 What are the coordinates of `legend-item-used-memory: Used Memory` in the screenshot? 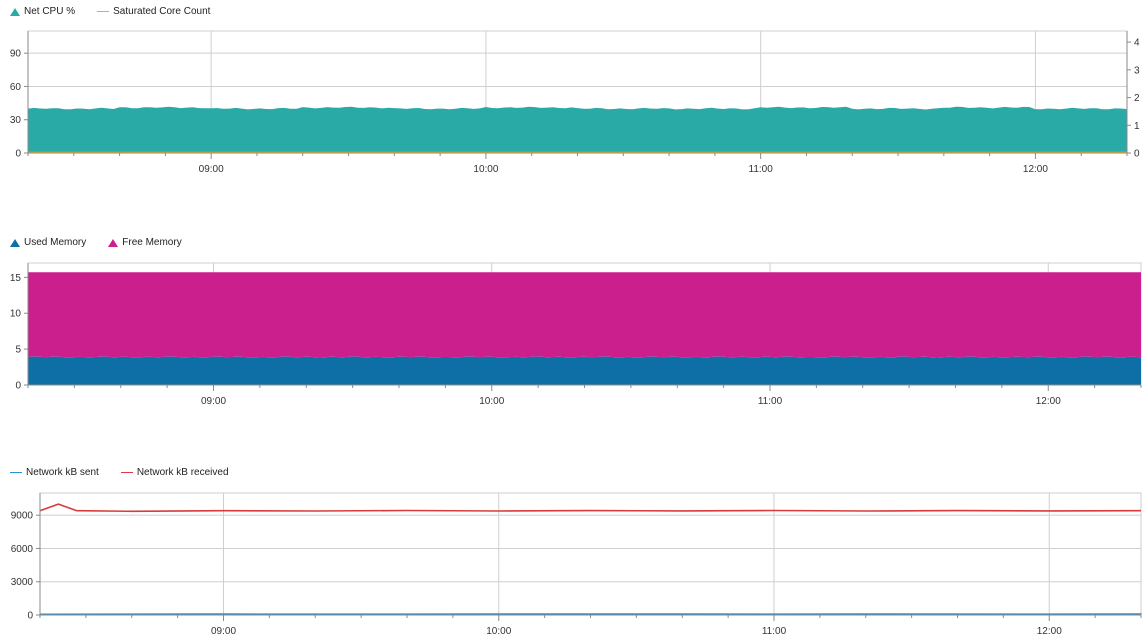 It's located at (48, 242).